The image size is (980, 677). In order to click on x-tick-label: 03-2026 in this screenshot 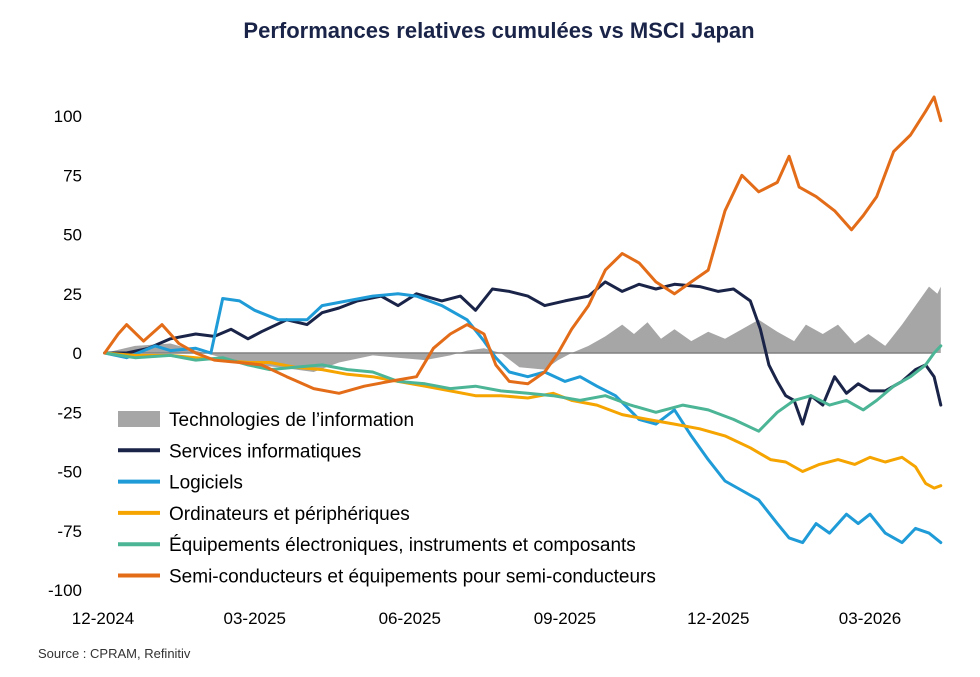, I will do `click(870, 618)`.